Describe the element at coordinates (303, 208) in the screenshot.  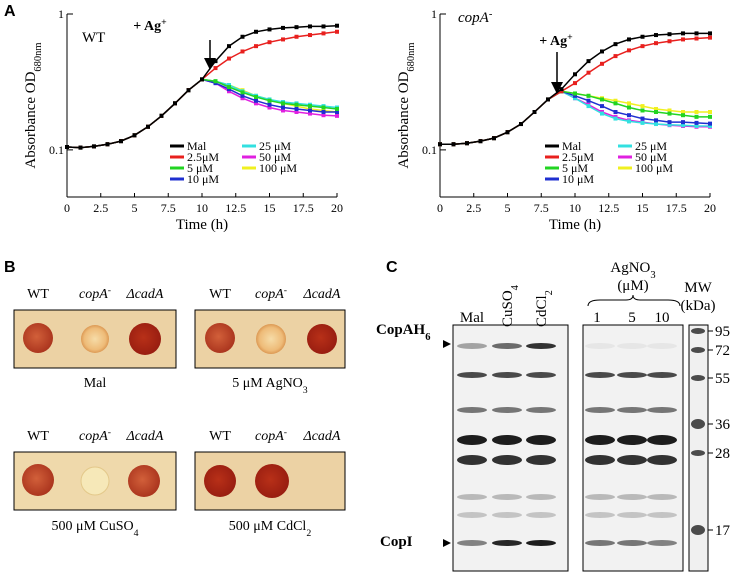
I see `x-tick-label: 17.5` at that location.